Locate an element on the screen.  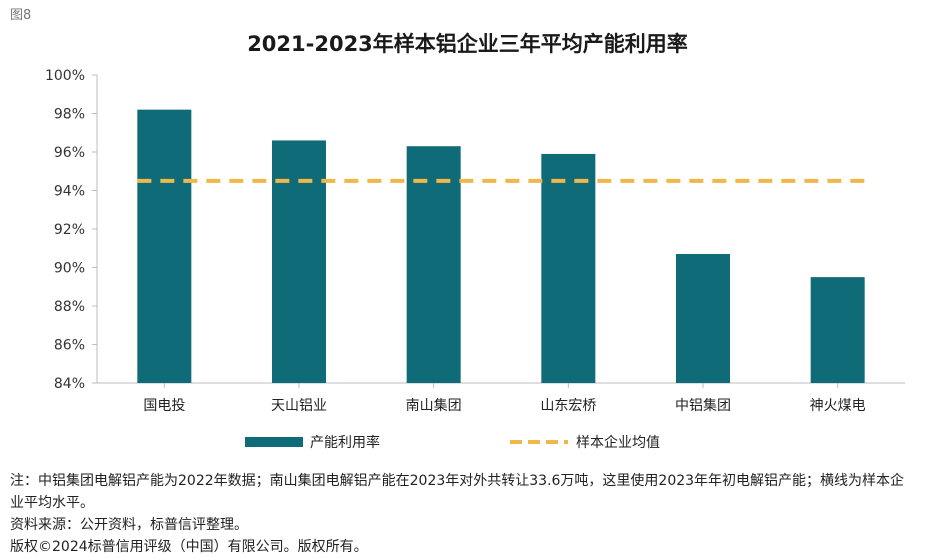
source-note: 资料来源：公开资料，标普信评整理。 is located at coordinates (129, 525).